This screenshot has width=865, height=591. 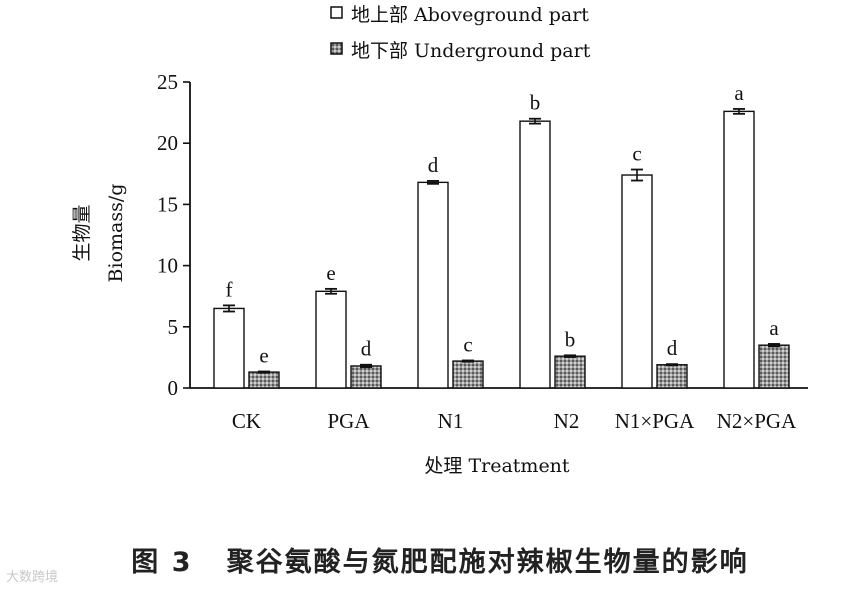 What do you see at coordinates (167, 82) in the screenshot?
I see `y-tick-label: 25` at bounding box center [167, 82].